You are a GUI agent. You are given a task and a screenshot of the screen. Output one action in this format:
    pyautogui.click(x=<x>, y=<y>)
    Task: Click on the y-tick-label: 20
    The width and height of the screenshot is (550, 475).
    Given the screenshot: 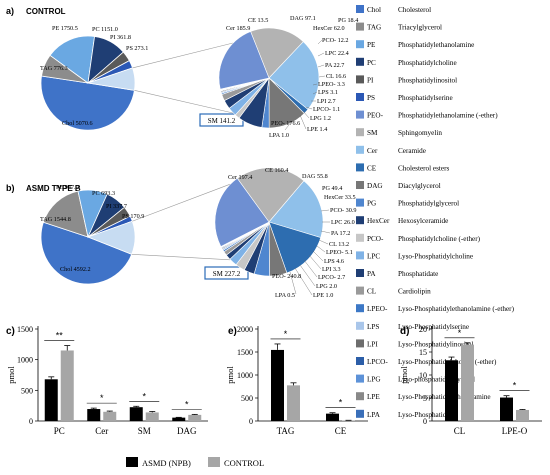 What is the action you would take?
    pyautogui.click(x=423, y=329)
    